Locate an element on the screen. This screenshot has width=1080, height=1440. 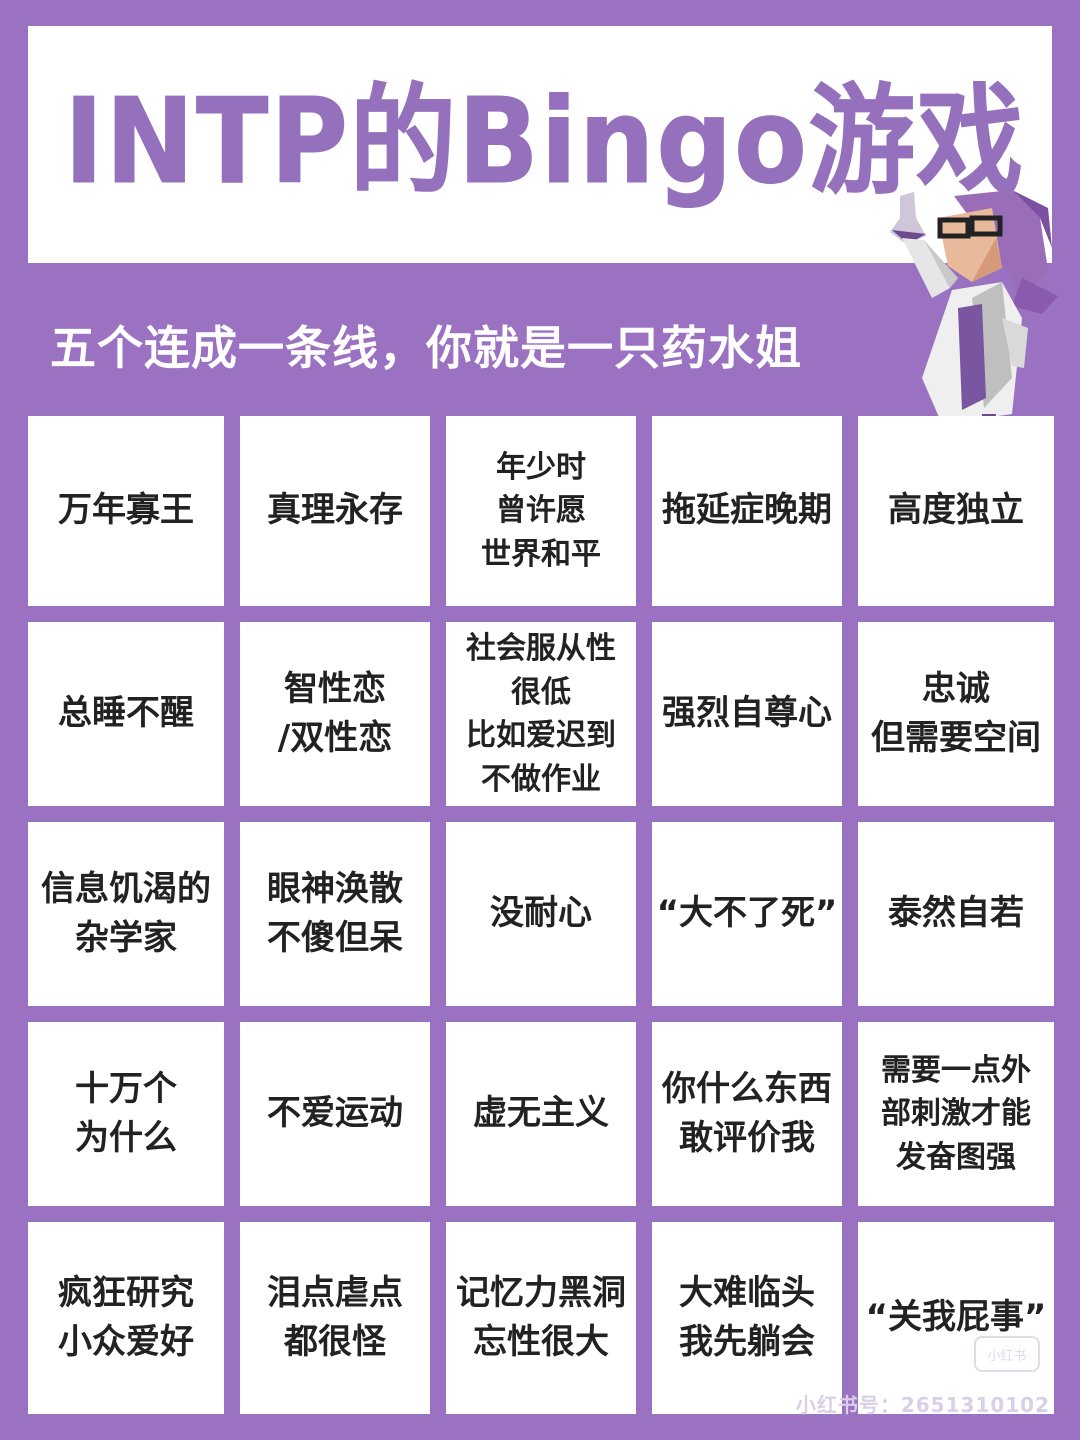
bingo-cell: “大不了死” is located at coordinates (747, 914).